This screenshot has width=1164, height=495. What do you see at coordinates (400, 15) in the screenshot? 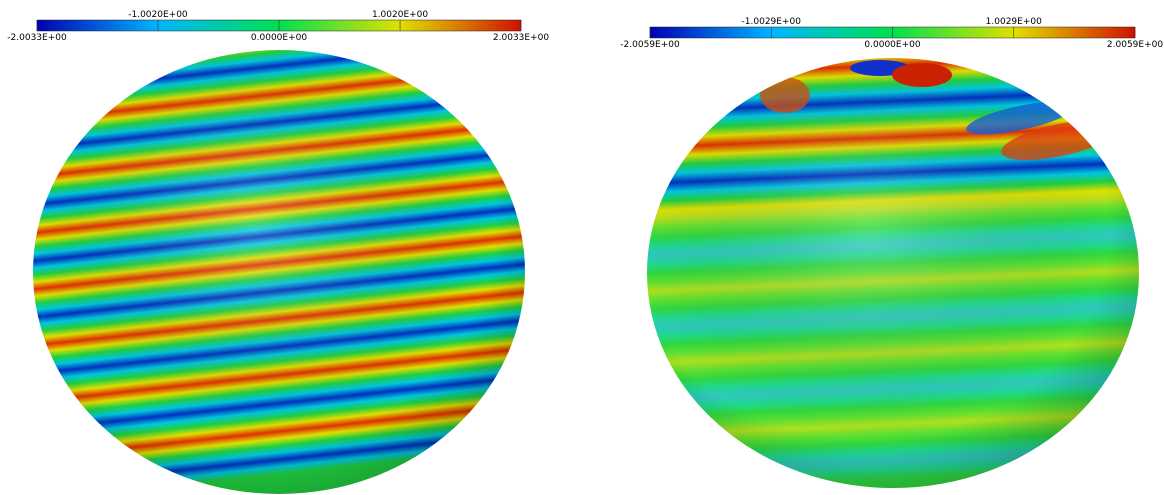
I see `tick-label: 1.0020E+00` at bounding box center [400, 15].